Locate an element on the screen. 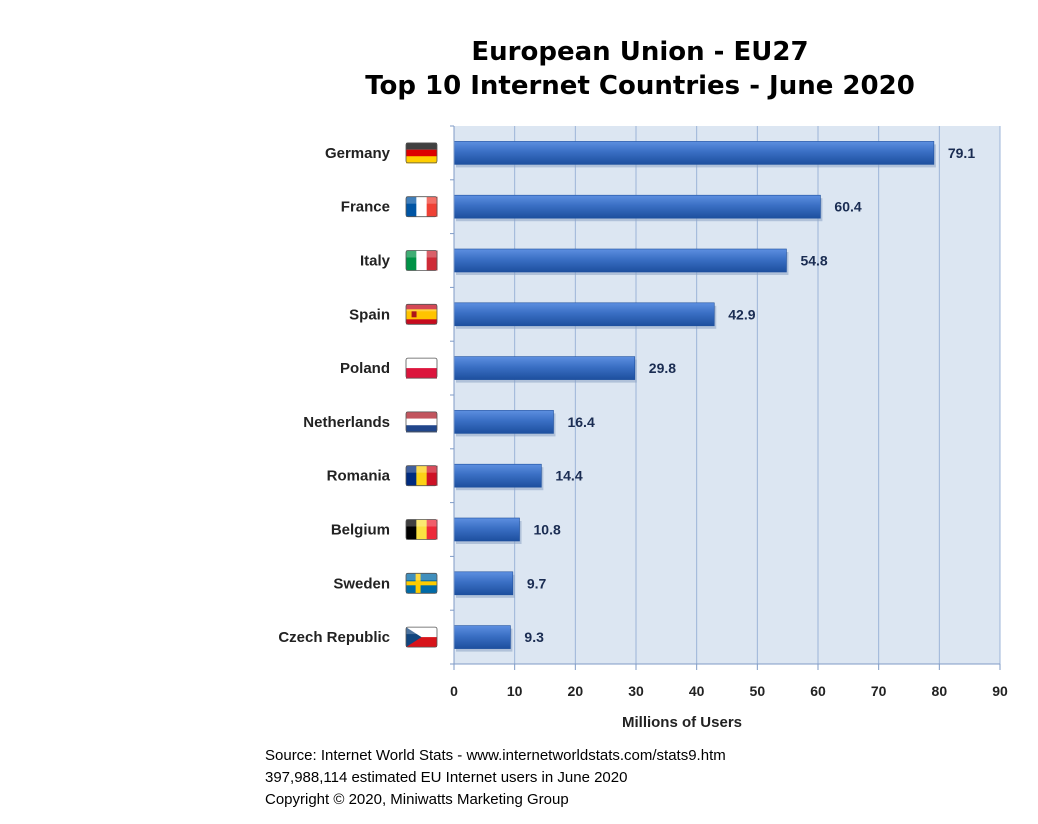  x-tick-label: 20 is located at coordinates (576, 691).